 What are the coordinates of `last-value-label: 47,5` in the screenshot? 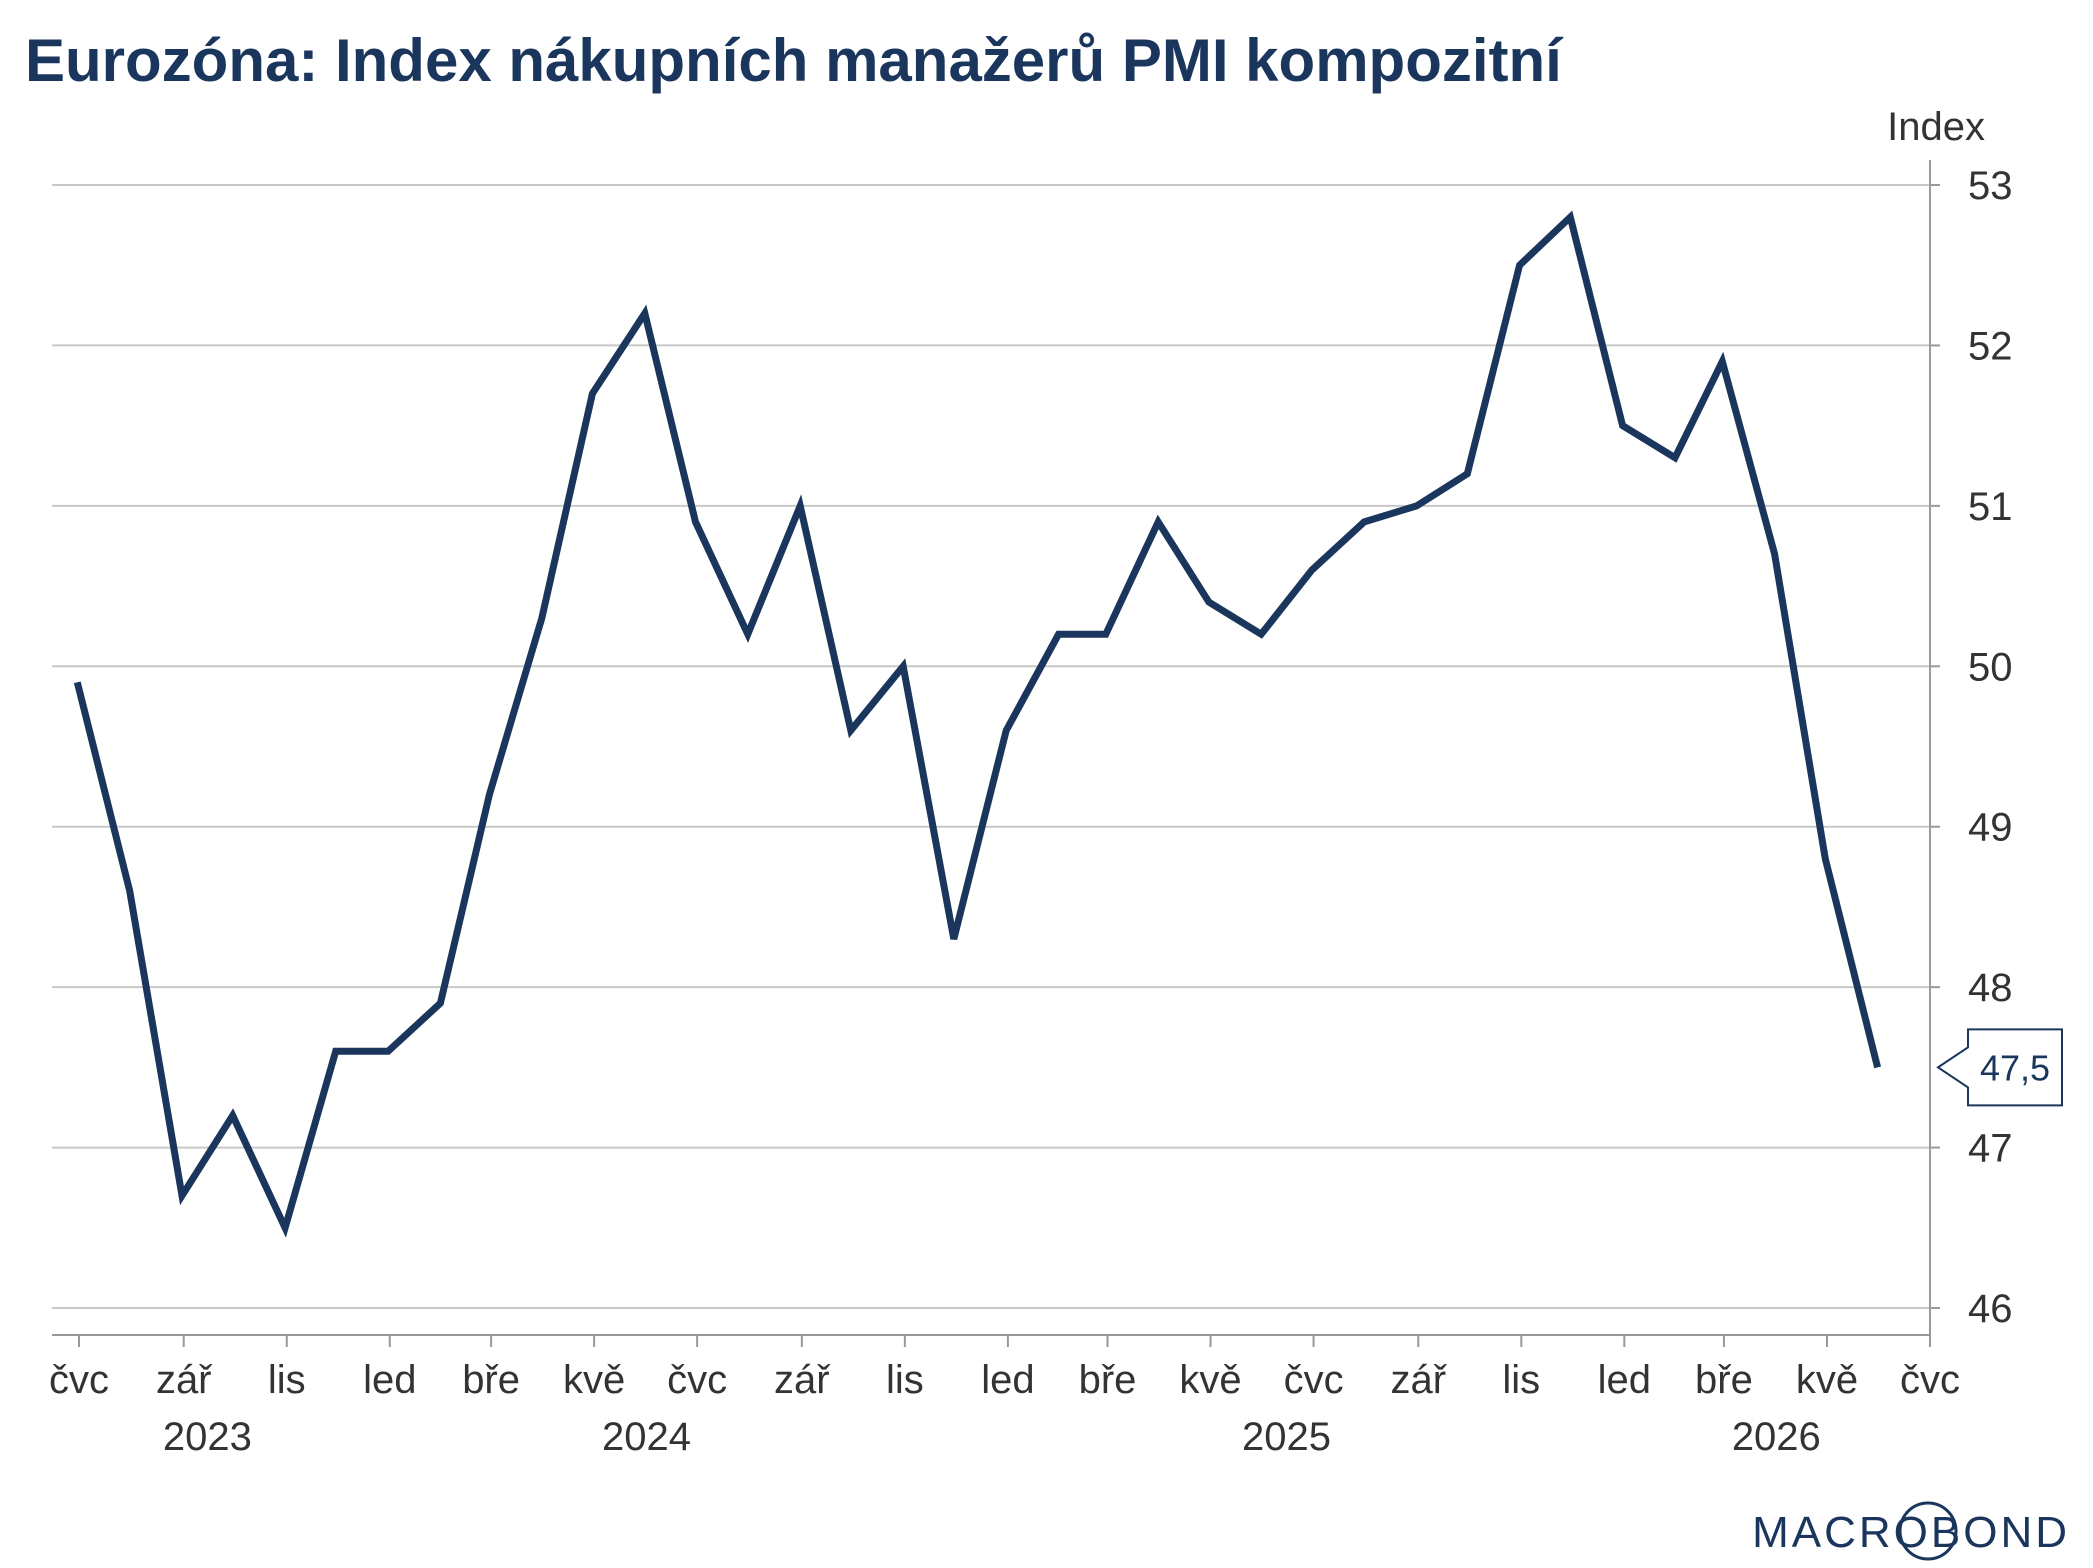 It's located at (2015, 1067).